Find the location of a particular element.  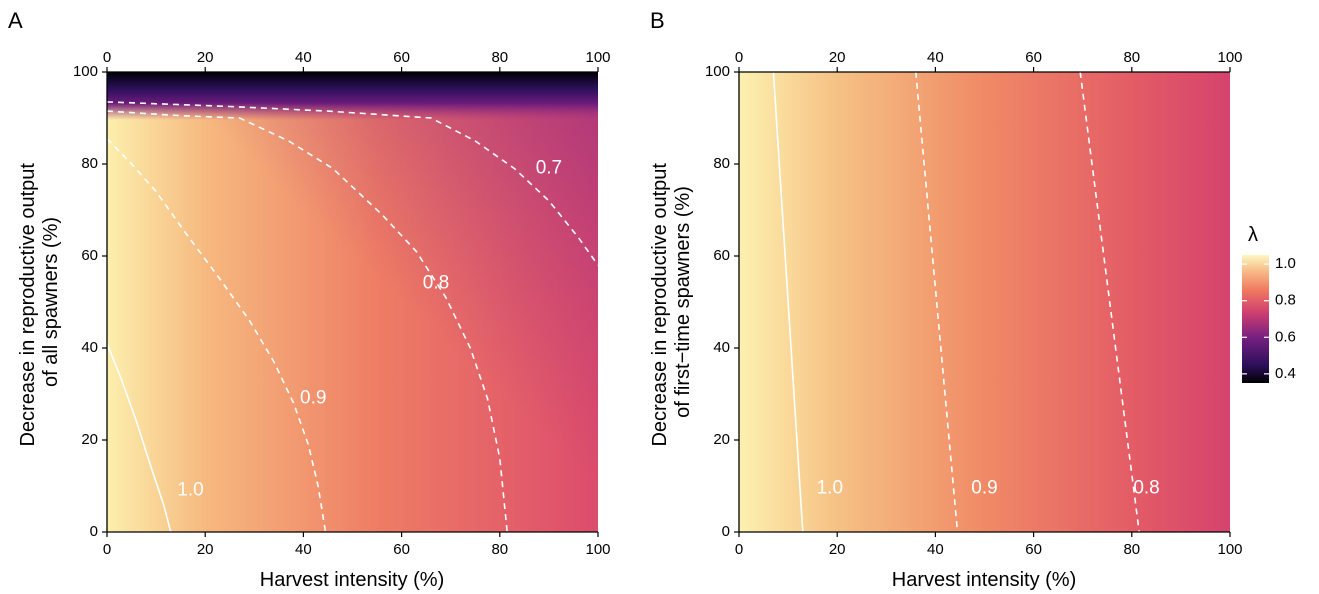

x-tick-label-a: 100 is located at coordinates (597, 549).